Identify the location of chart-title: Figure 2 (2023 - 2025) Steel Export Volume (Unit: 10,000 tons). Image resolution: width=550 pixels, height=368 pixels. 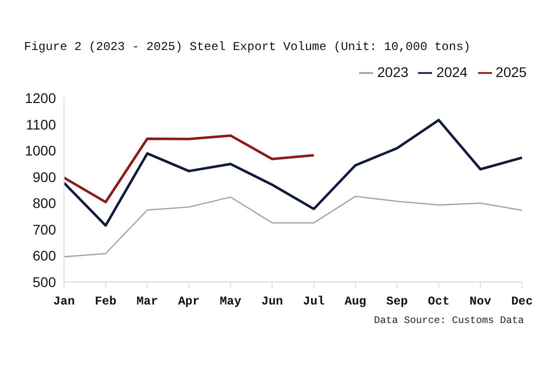
(247, 47).